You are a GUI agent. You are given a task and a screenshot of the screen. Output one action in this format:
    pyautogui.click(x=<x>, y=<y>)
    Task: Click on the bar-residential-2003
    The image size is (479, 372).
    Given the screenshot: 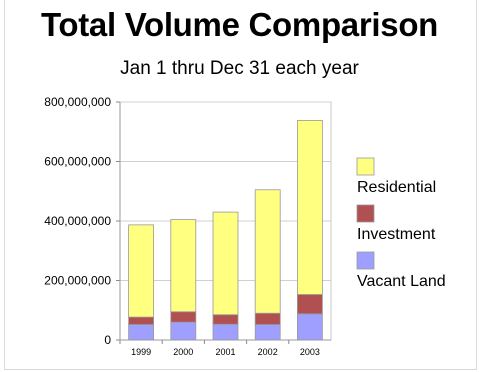 What is the action you would take?
    pyautogui.click(x=309, y=207)
    